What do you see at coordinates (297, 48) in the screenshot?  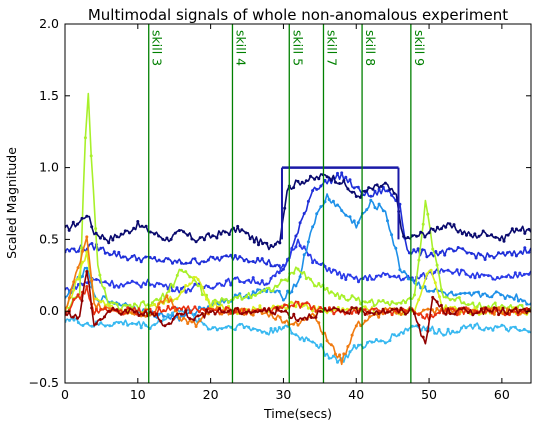 I see `skill-marker-label: skill 5` at bounding box center [297, 48].